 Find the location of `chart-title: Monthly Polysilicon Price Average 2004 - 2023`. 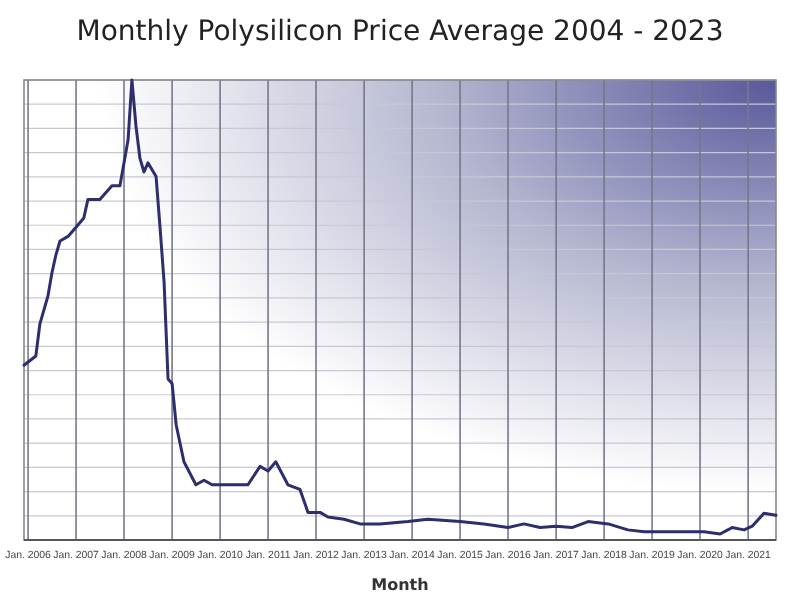

chart-title: Monthly Polysilicon Price Average 2004 - 2023 is located at coordinates (400, 32).